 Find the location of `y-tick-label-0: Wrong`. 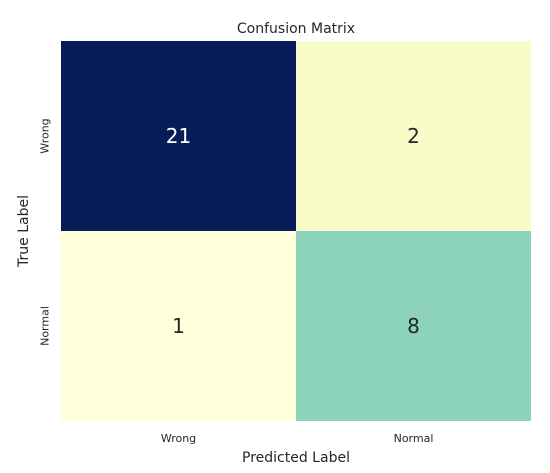

y-tick-label-0: Wrong is located at coordinates (45, 135).